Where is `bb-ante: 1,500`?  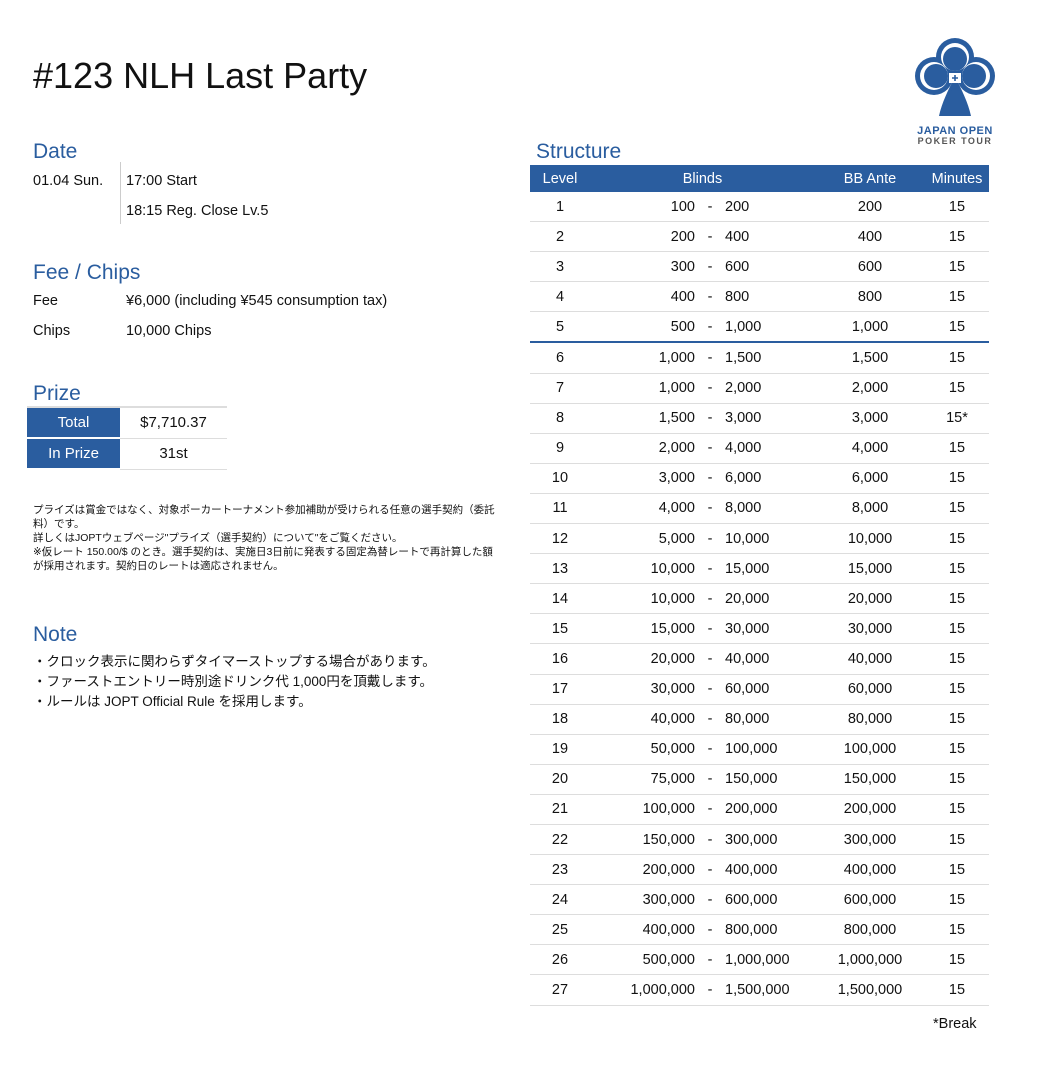 bb-ante: 1,500 is located at coordinates (870, 358).